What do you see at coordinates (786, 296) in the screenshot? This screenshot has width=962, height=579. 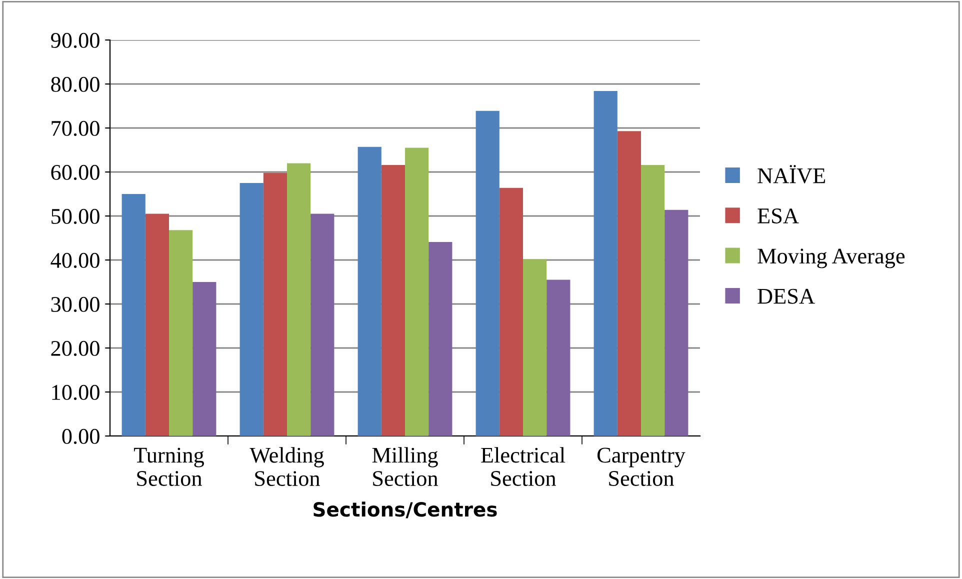 I see `legend-label: DESA` at bounding box center [786, 296].